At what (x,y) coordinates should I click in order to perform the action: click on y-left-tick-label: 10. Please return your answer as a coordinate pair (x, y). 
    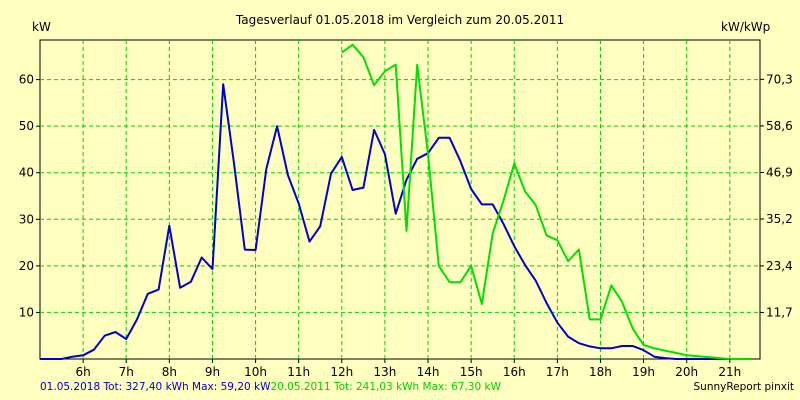
    Looking at the image, I should click on (26, 312).